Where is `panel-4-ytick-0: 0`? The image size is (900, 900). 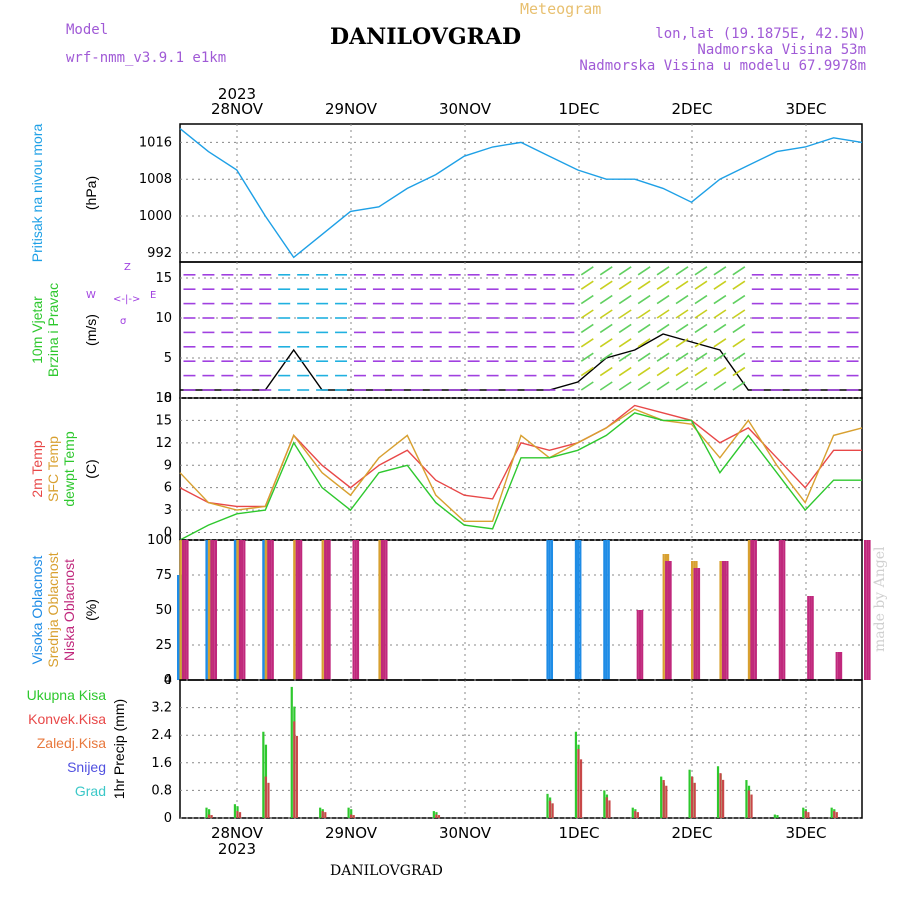 panel-4-ytick-0: 0 is located at coordinates (168, 818).